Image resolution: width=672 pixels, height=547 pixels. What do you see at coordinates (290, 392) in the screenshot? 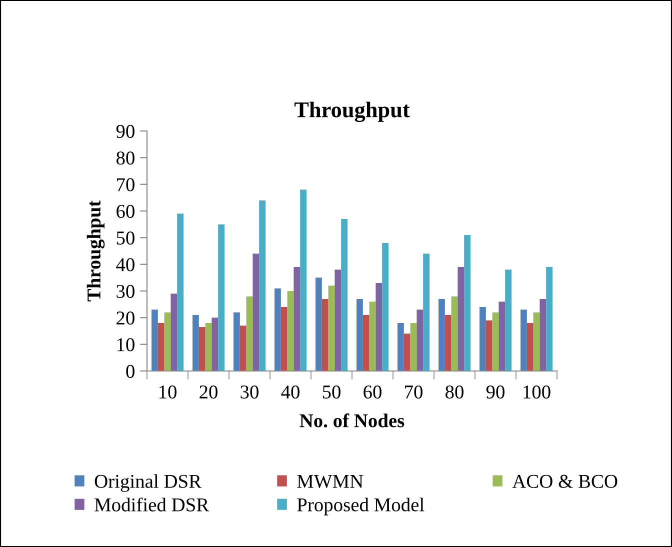
I see `x-tick-label: 40` at bounding box center [290, 392].